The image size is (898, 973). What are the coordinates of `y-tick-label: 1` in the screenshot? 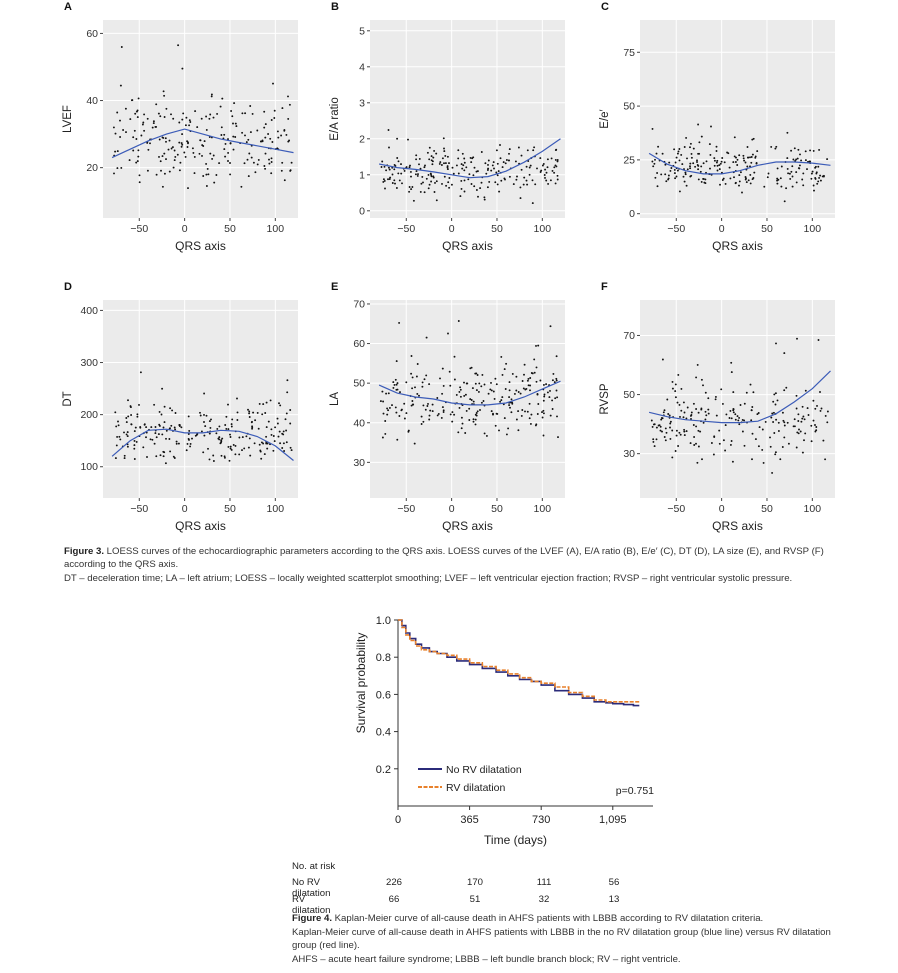 It's located at (362, 175).